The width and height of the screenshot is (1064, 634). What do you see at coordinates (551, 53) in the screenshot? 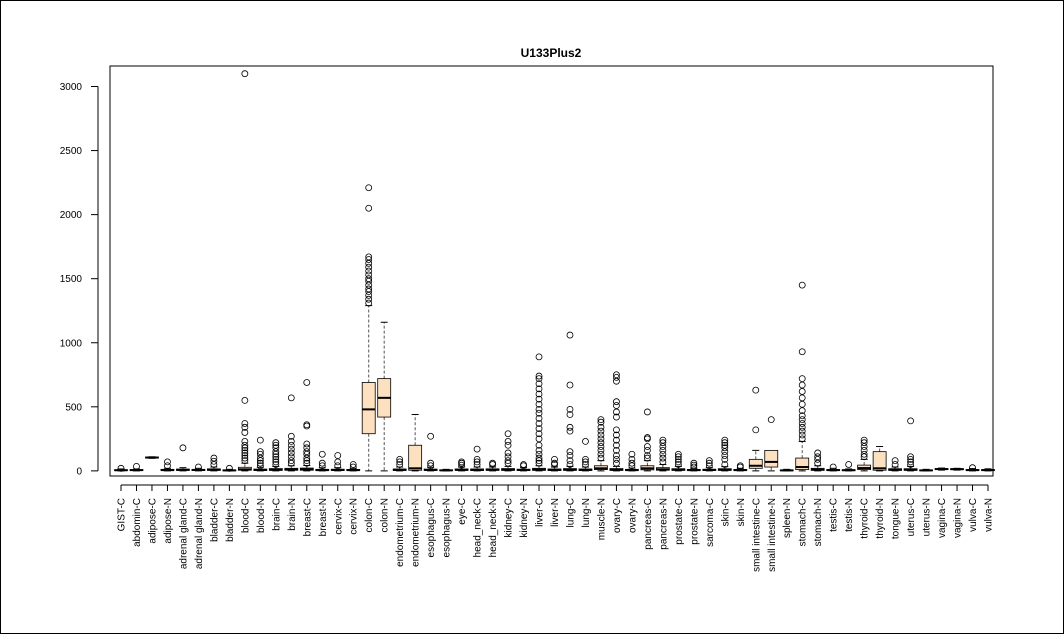
I see `chart-title: U133Plus2` at bounding box center [551, 53].